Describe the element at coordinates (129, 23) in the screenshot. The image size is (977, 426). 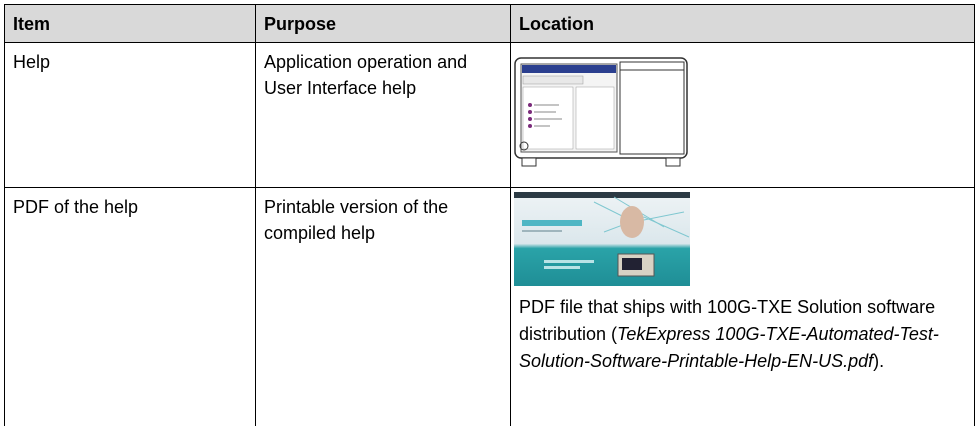
I see `header-cell: Item` at that location.